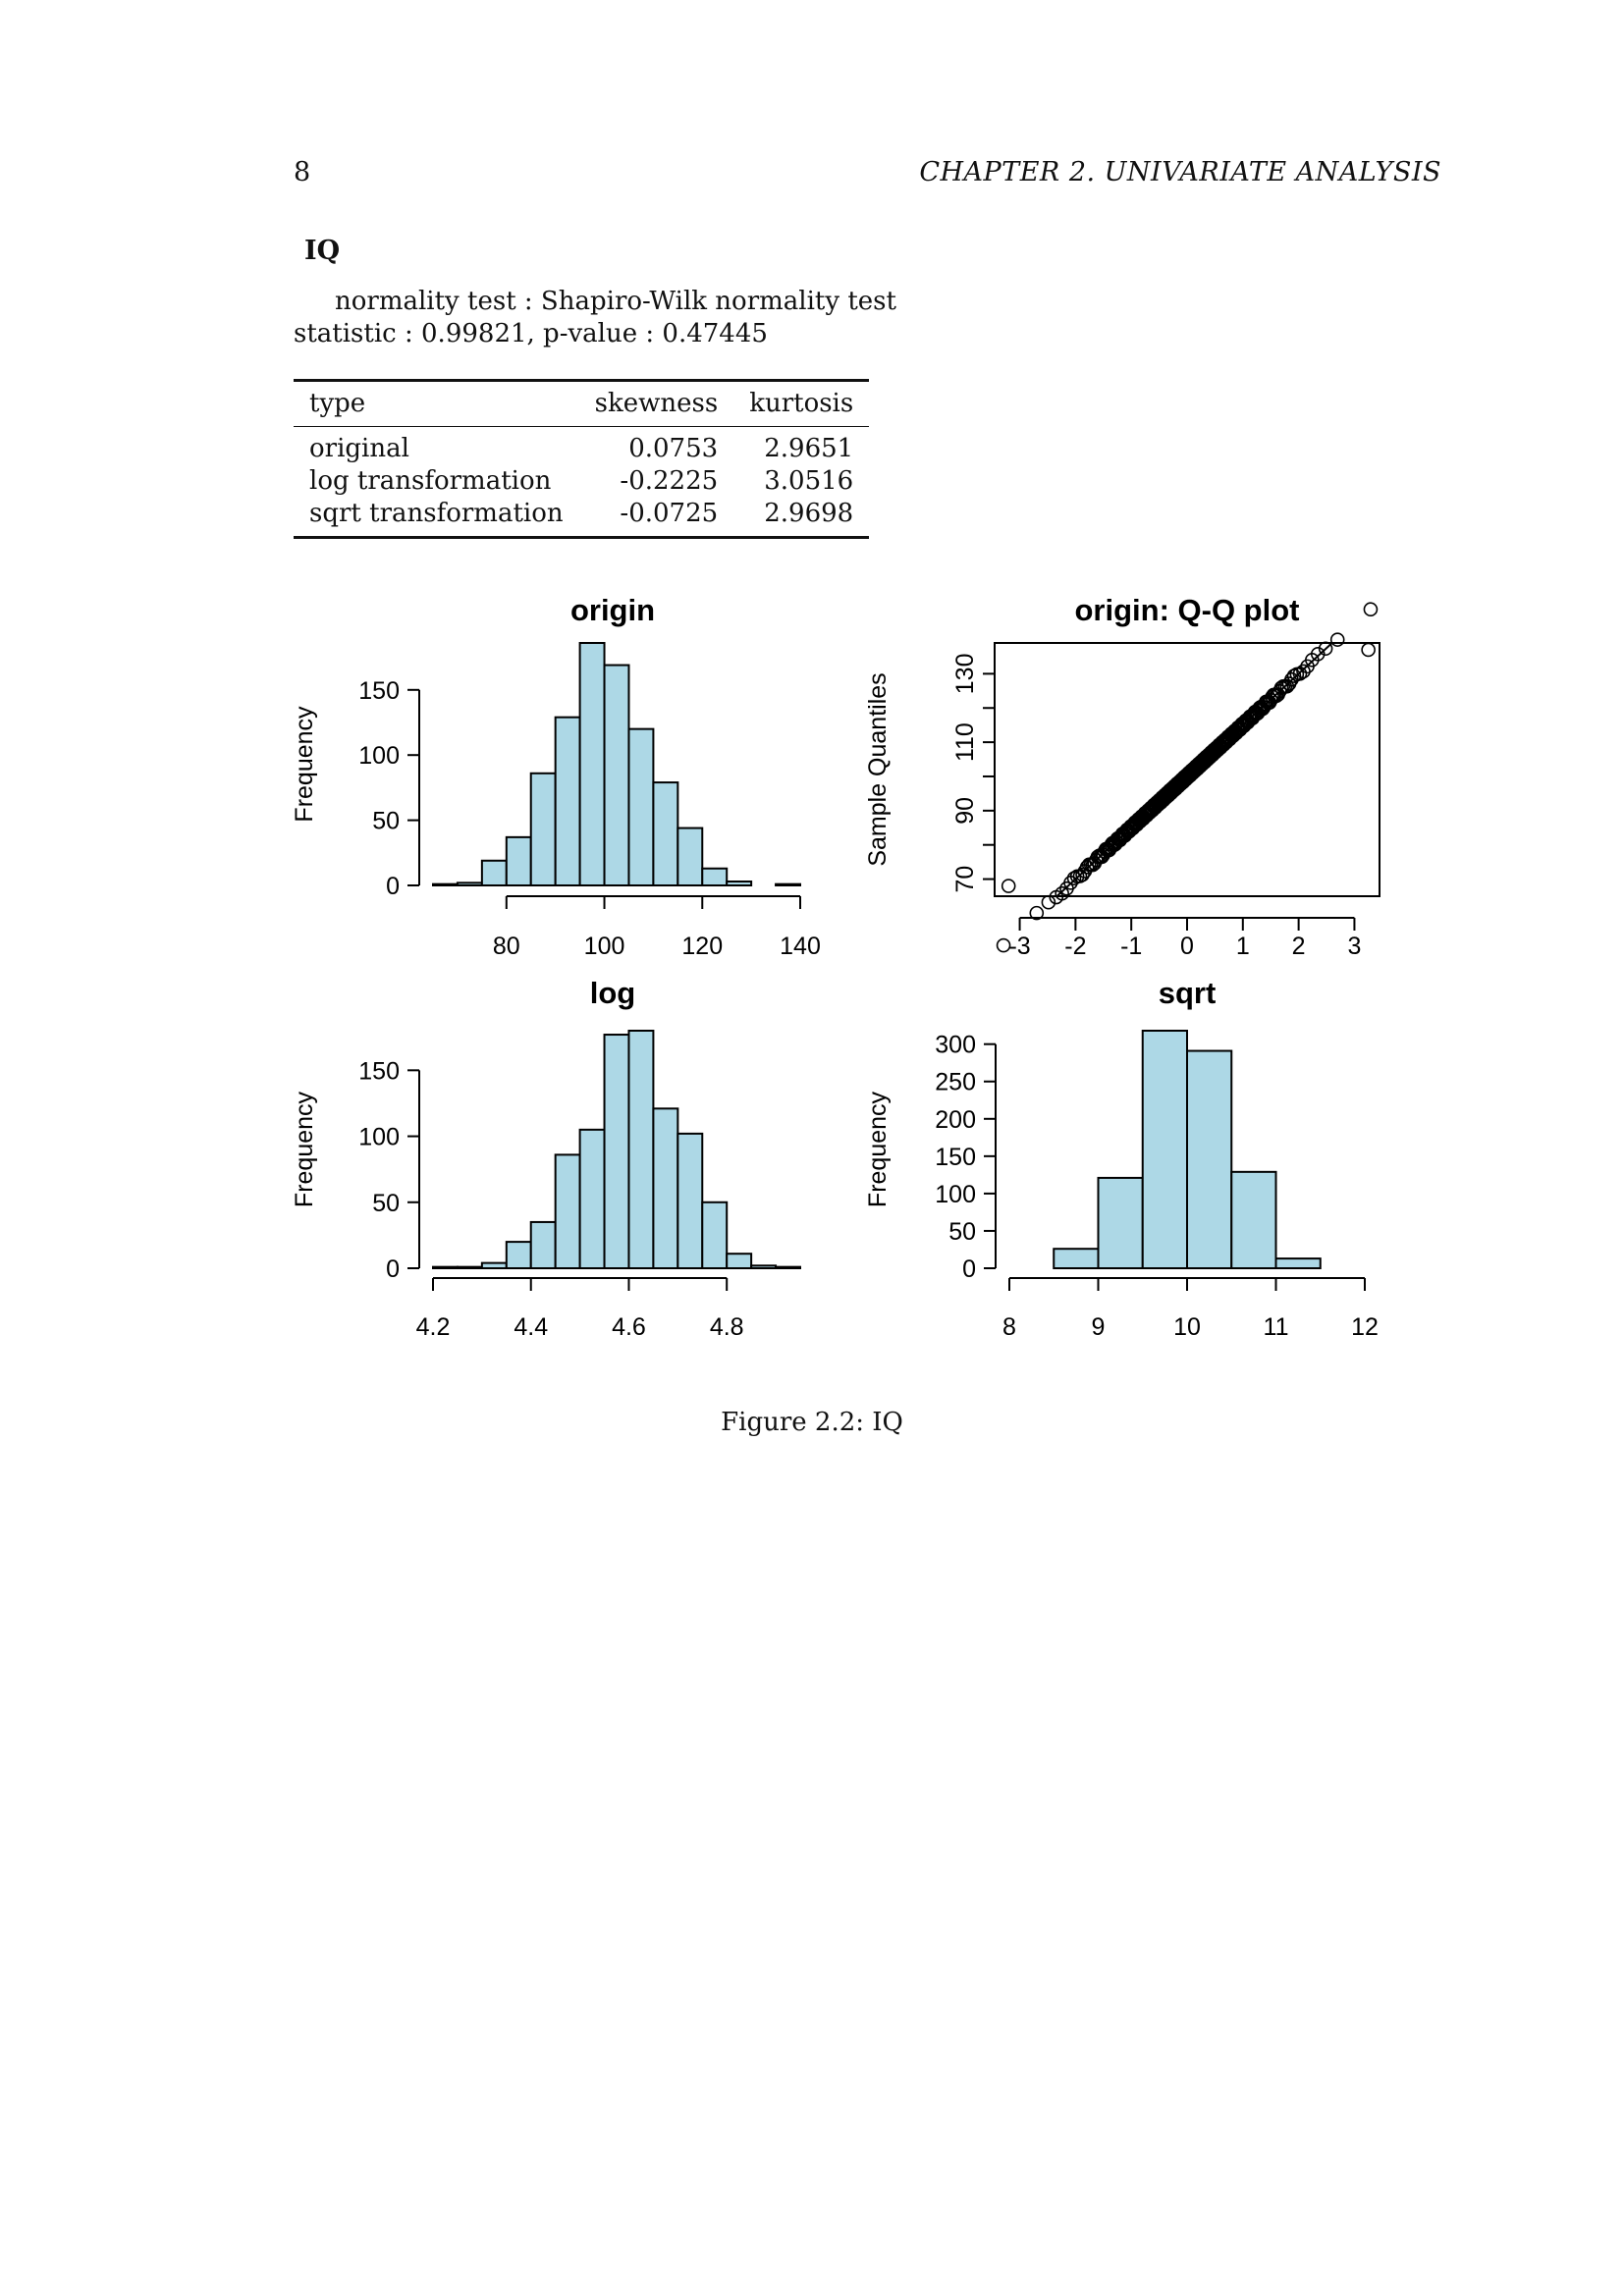 The height and width of the screenshot is (2296, 1624). What do you see at coordinates (965, 674) in the screenshot?
I see `y-tick-label: 130` at bounding box center [965, 674].